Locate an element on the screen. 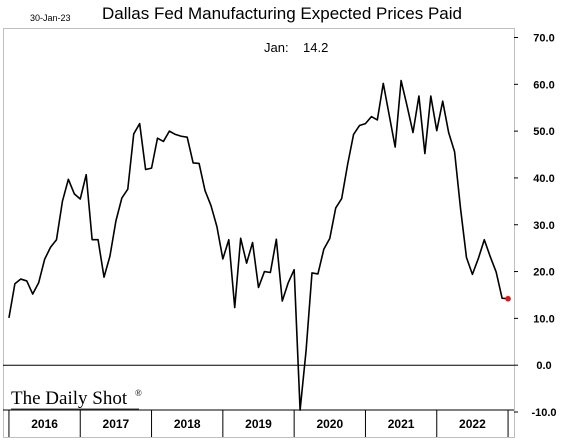 This screenshot has height=446, width=564. x-year-label: 2021 is located at coordinates (401, 424).